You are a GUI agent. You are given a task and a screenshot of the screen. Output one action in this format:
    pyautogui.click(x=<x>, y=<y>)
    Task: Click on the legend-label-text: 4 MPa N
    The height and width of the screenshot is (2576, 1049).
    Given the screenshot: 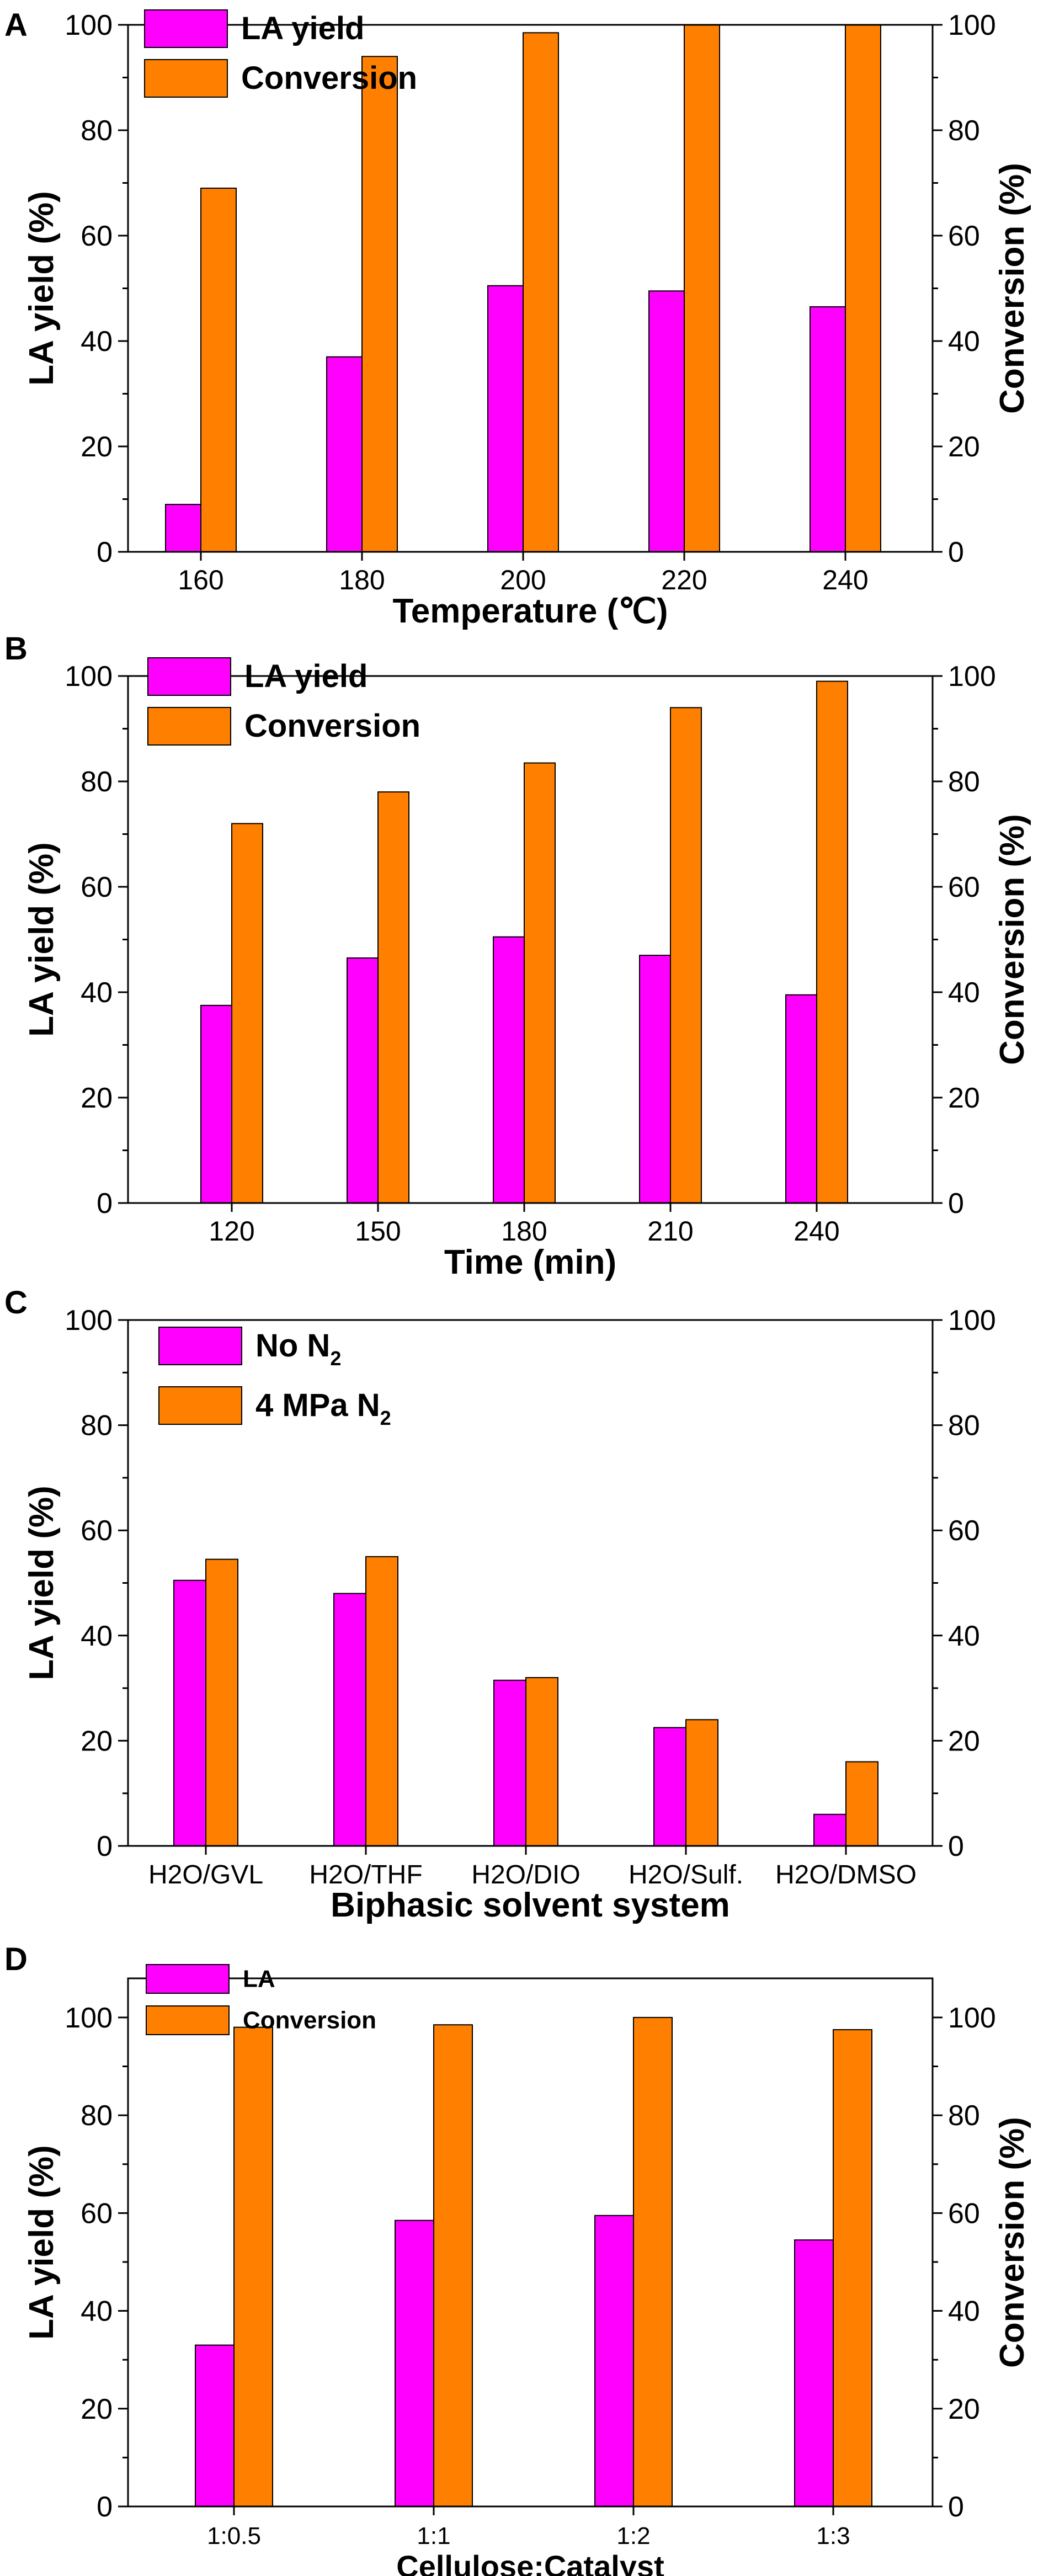 What is the action you would take?
    pyautogui.click(x=318, y=1405)
    